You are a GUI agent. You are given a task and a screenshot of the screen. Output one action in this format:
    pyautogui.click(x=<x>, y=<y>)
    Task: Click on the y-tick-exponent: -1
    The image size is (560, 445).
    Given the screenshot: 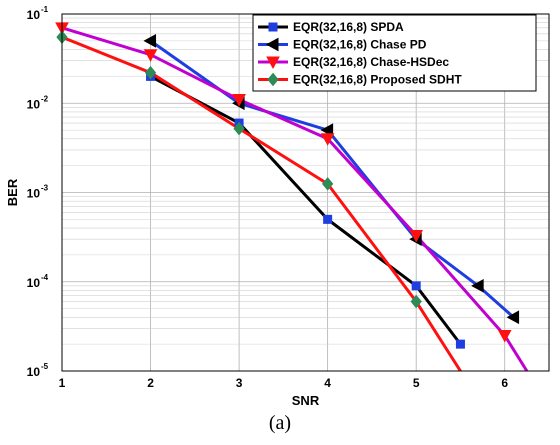 What is the action you would take?
    pyautogui.click(x=45, y=9)
    